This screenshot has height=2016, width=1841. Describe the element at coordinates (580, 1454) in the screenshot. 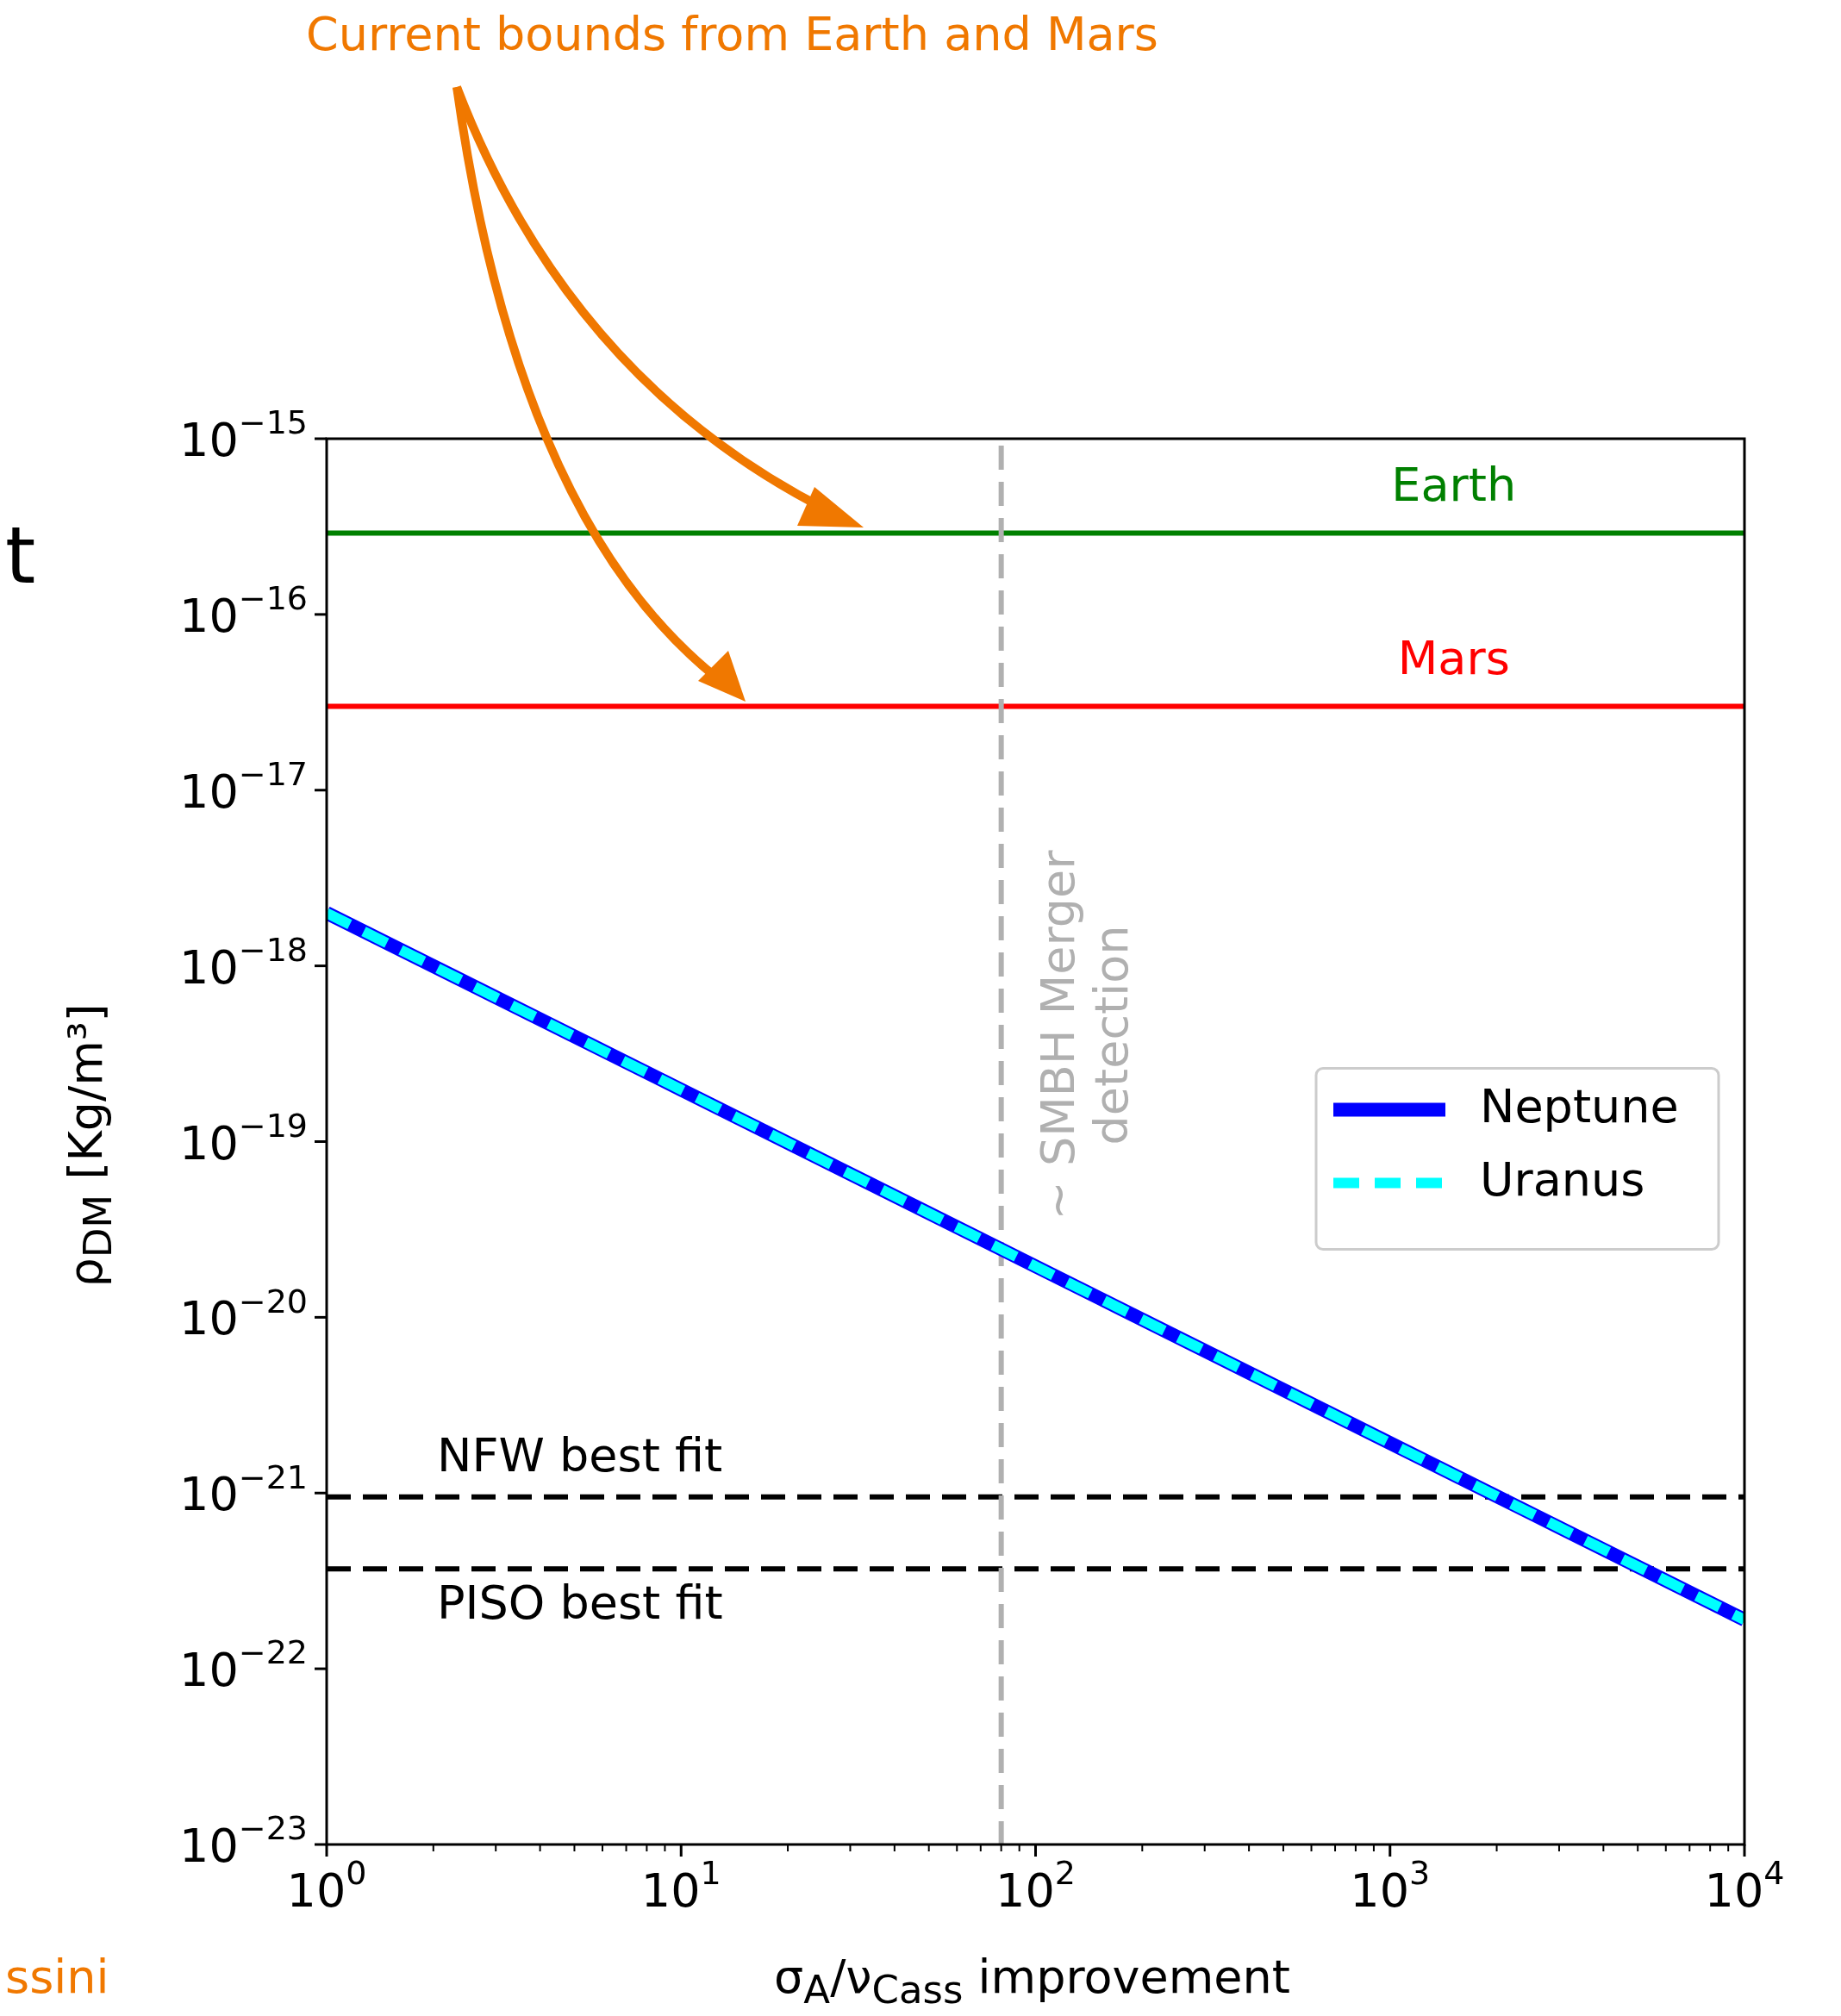

I see `ref-line-label: NFW best fit` at that location.